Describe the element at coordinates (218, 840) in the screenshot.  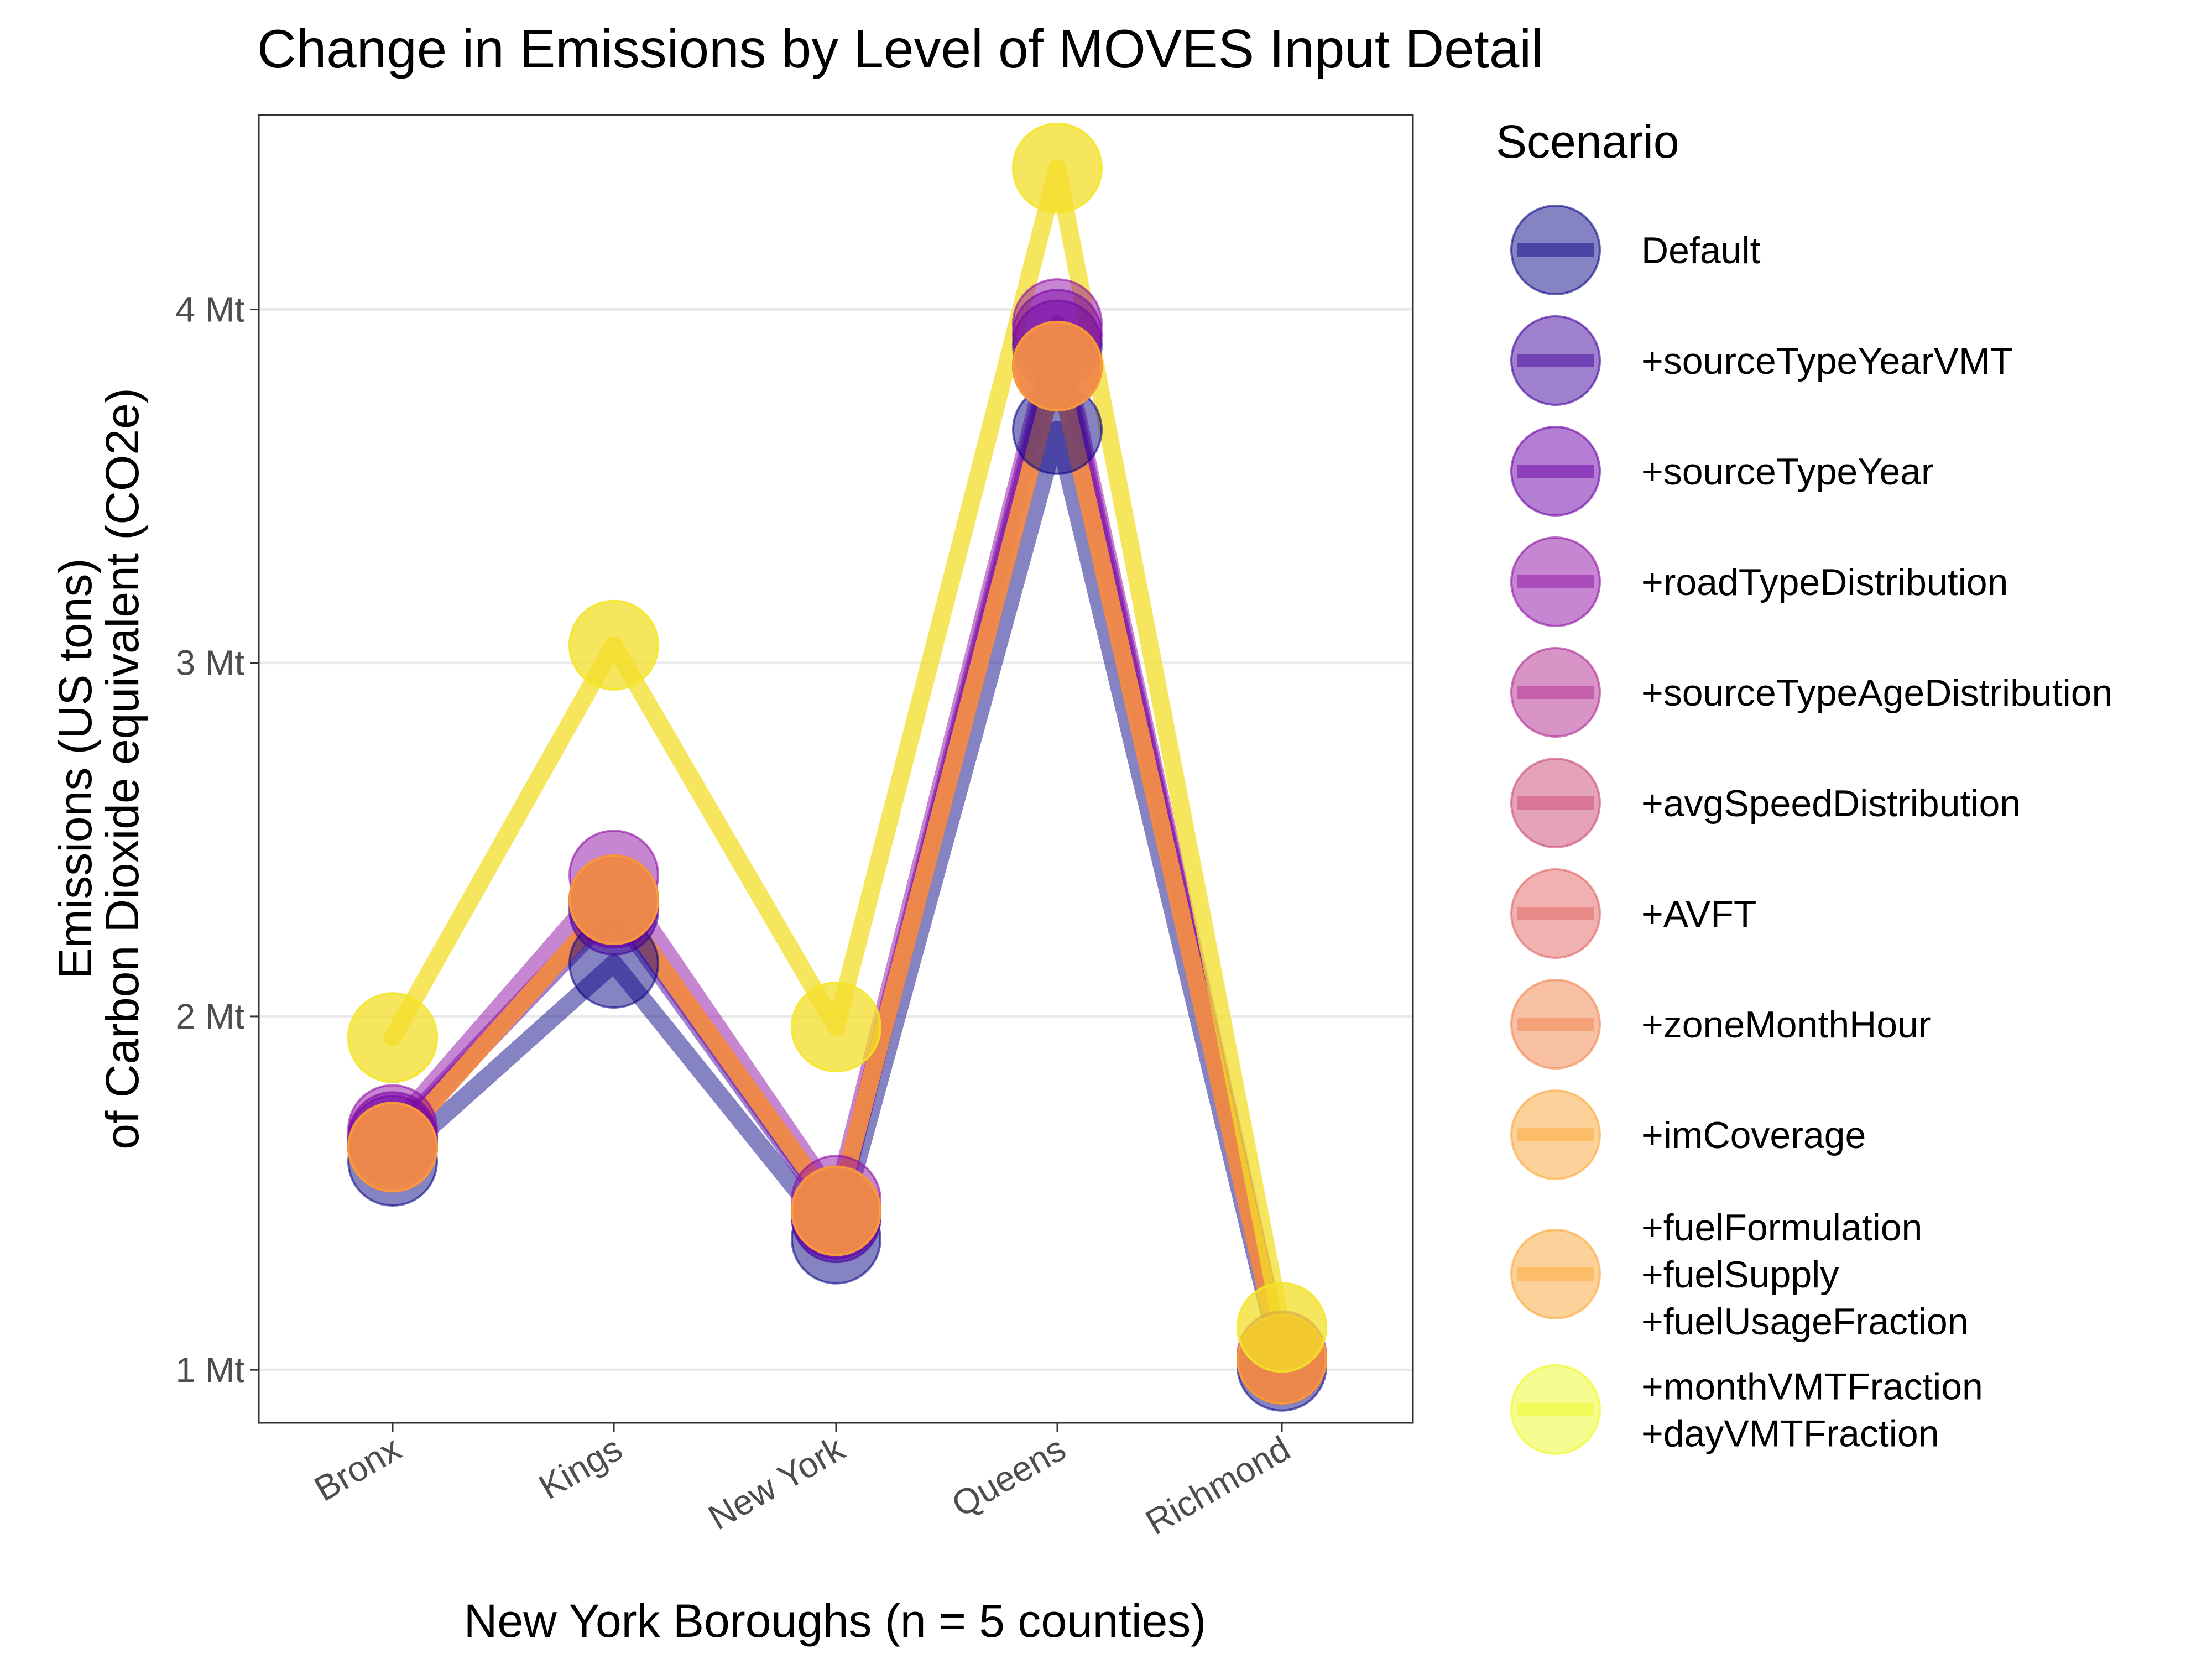
I see `y-axis: 1 Mt 2 Mt 3 Mt 4 Mt` at that location.